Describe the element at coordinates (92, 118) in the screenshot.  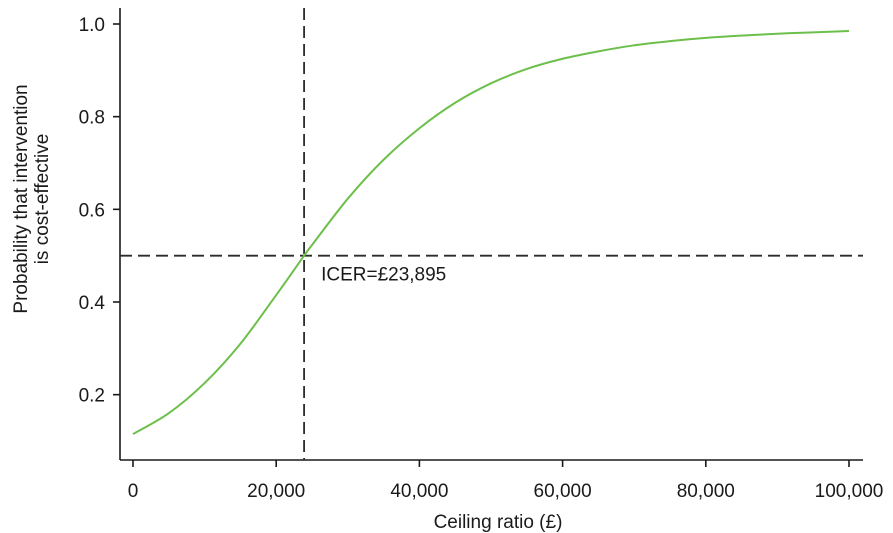
I see `y-tick-label: 0.8` at that location.